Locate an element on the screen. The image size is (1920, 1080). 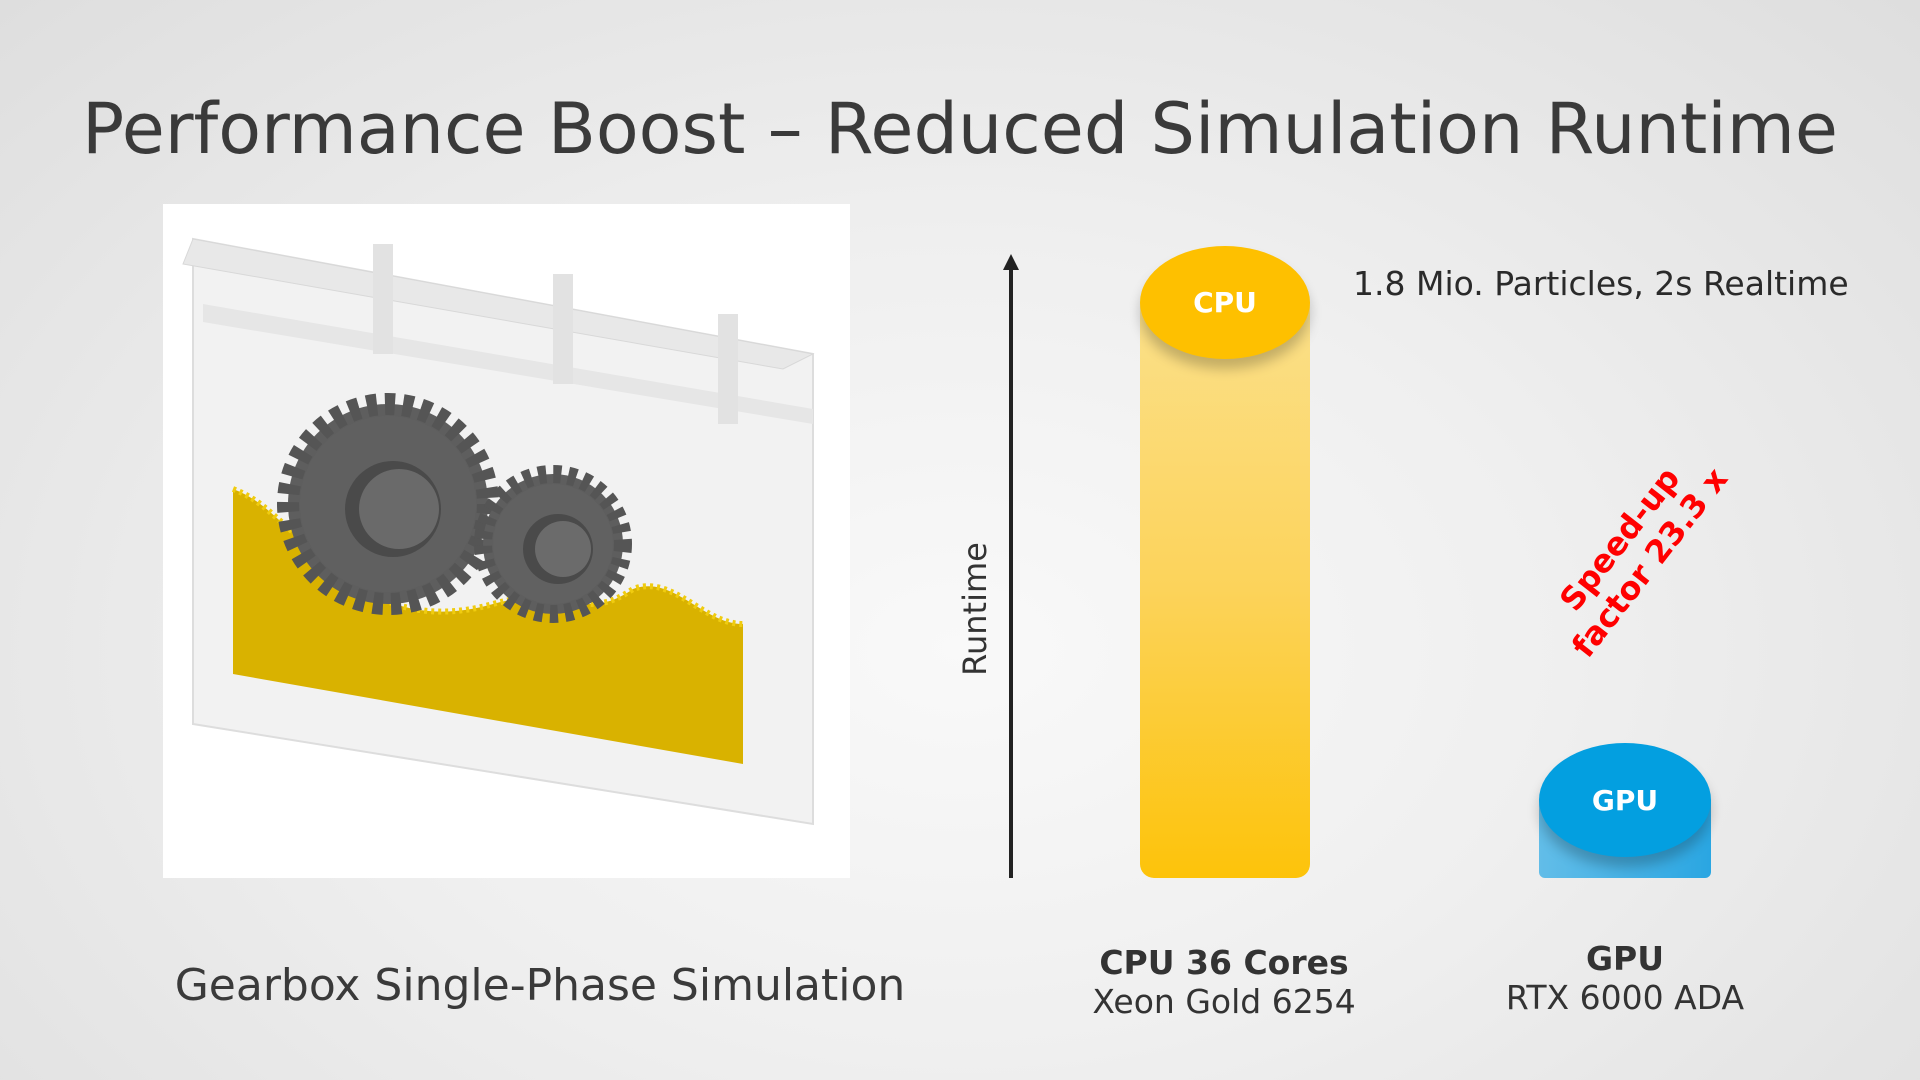
gpu-cap-label: GPU is located at coordinates (1625, 800).